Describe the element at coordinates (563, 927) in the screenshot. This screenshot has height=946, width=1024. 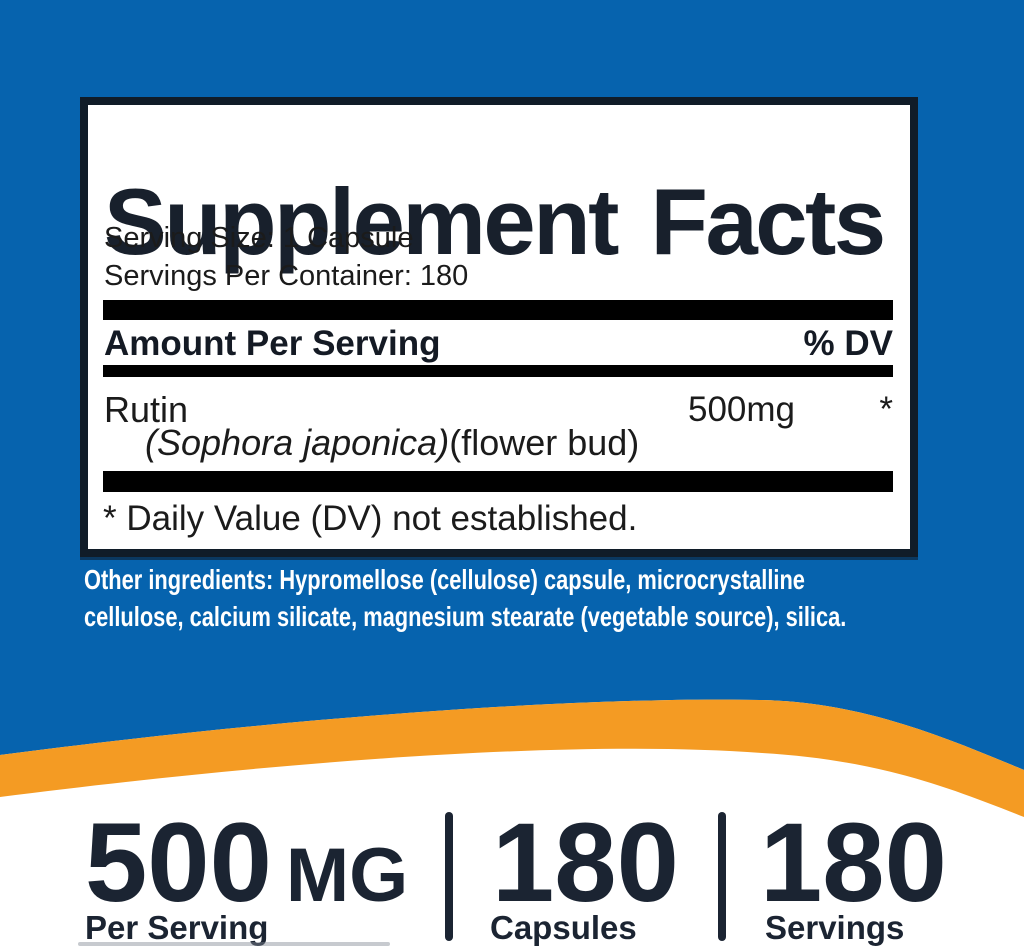
I see `stat-capsules-label: Capsules` at that location.